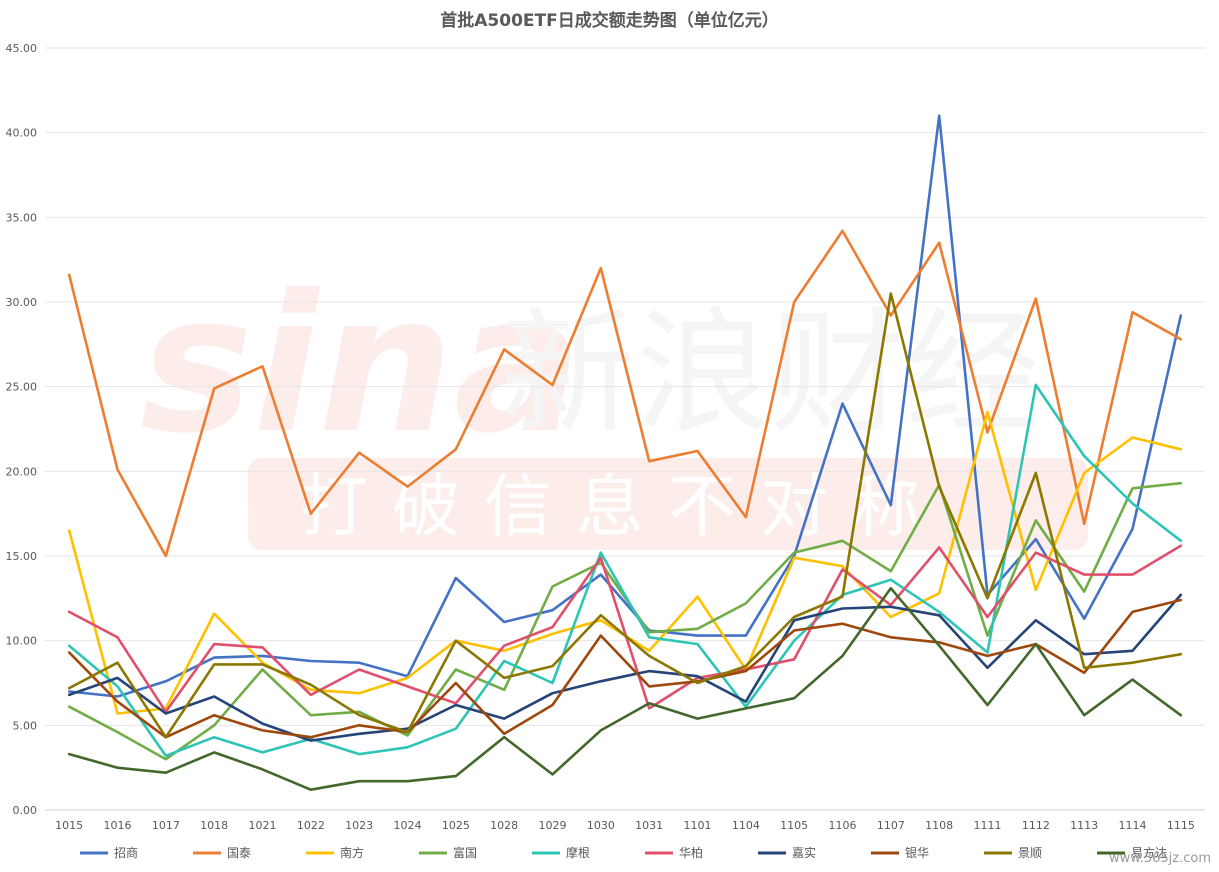  Describe the element at coordinates (1149, 852) in the screenshot. I see `legend-label: 易方达` at that location.